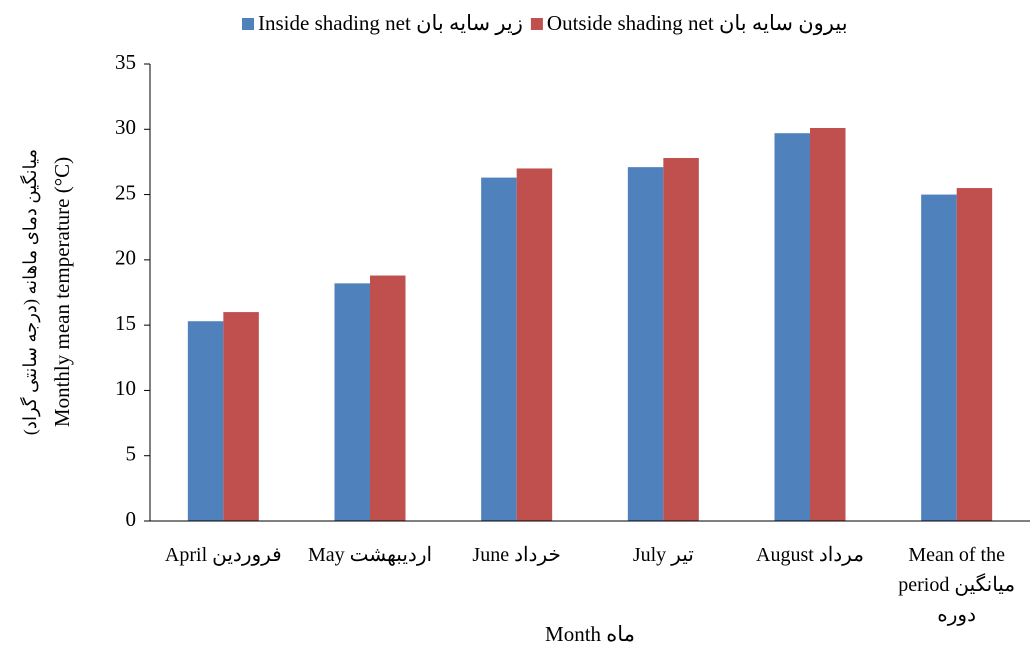 The height and width of the screenshot is (655, 1034). I want to click on y-tick-label: 0, so click(131, 519).